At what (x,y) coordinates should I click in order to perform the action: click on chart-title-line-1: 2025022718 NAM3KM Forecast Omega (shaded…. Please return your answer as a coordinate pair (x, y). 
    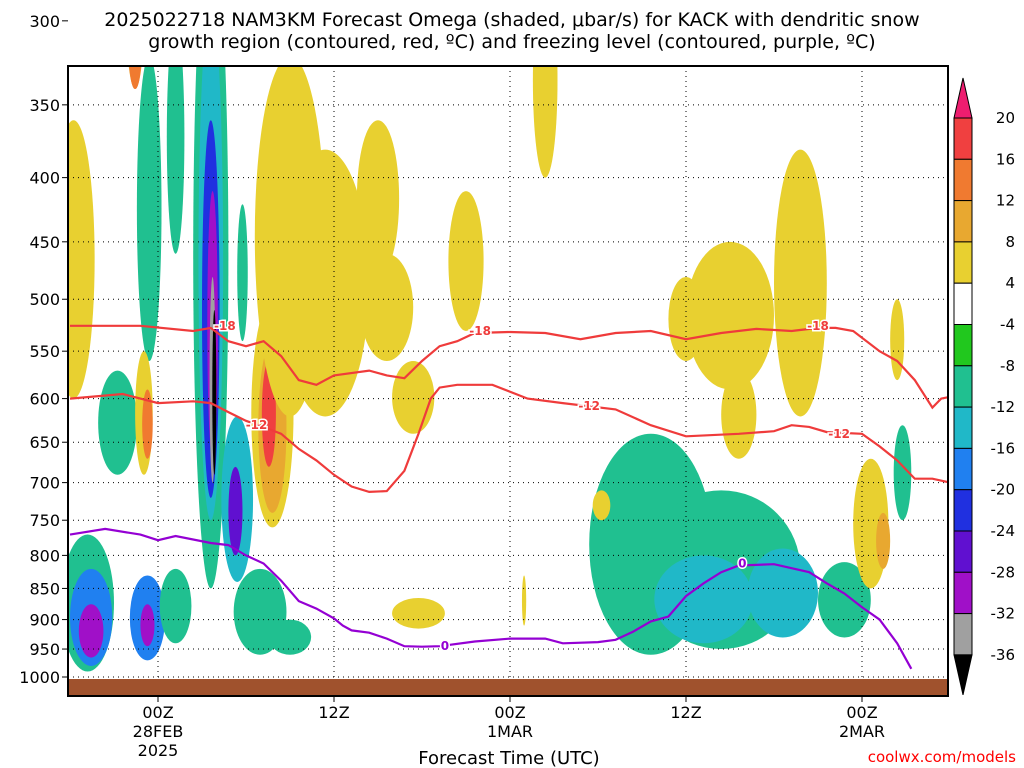
    Looking at the image, I should click on (511, 20).